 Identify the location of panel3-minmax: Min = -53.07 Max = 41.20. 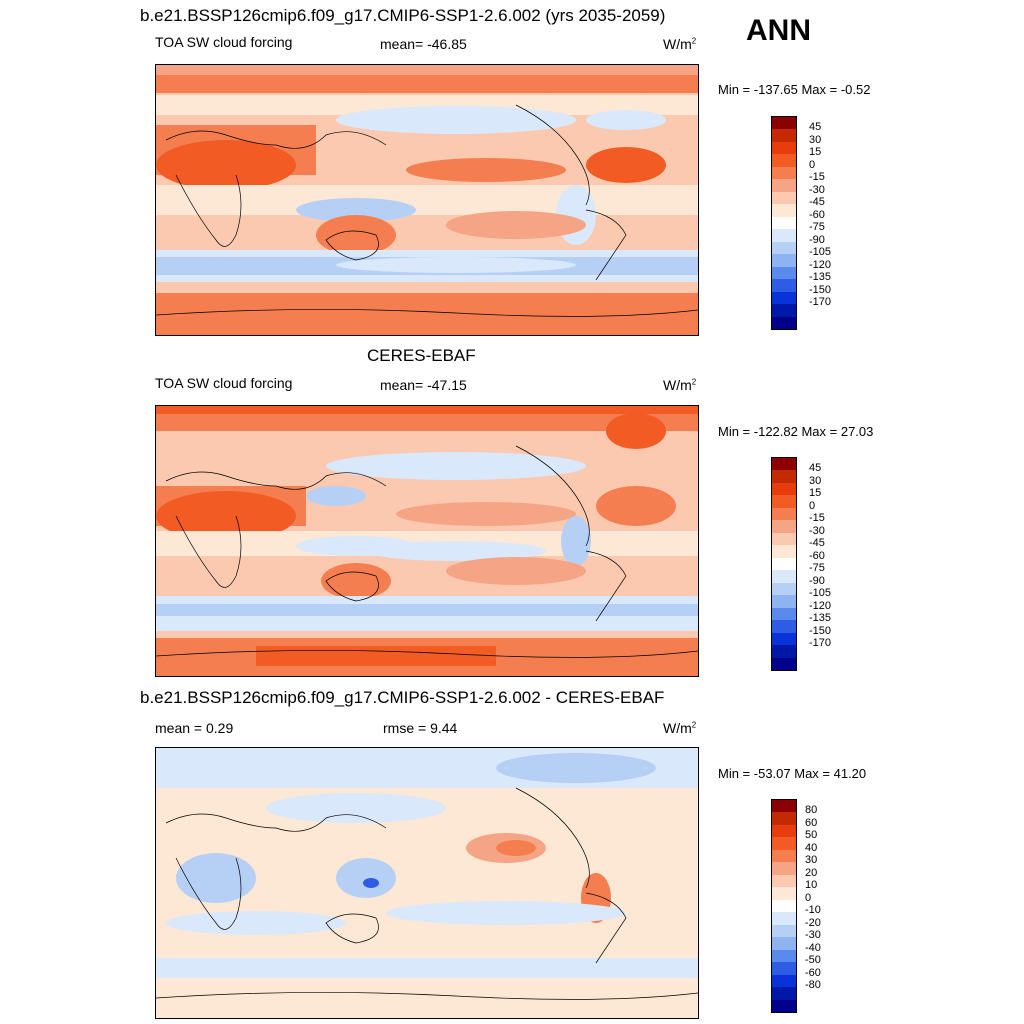
(792, 773).